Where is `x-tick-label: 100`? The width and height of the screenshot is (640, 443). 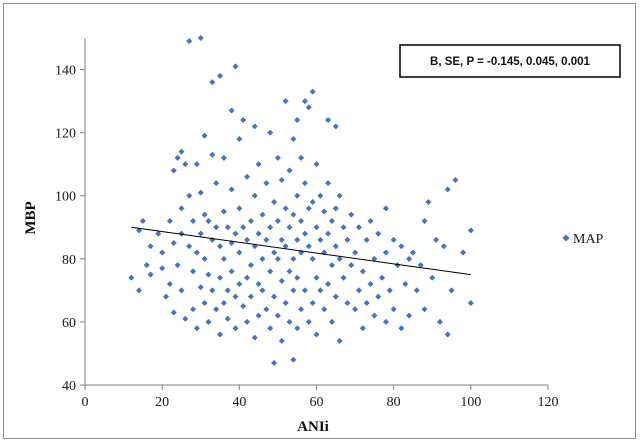 x-tick-label: 100 is located at coordinates (470, 402).